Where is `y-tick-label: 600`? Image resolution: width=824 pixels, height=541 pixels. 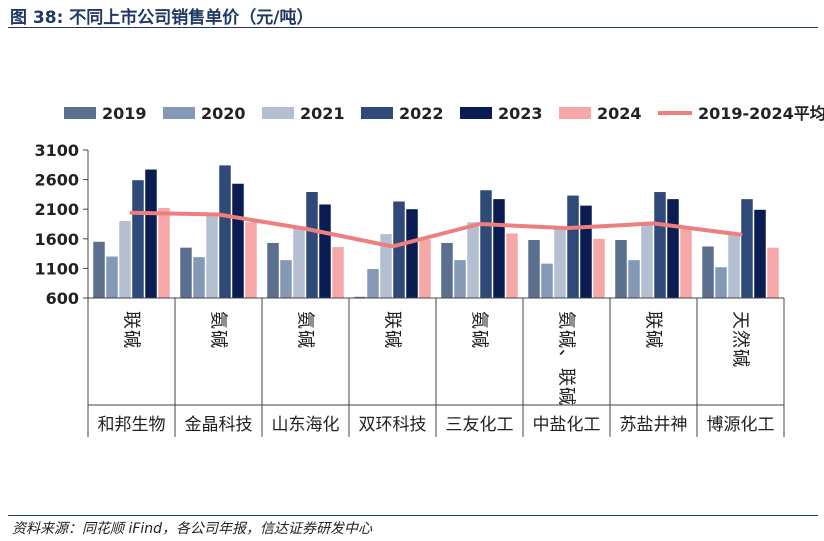
y-tick-label: 600 is located at coordinates (62, 298).